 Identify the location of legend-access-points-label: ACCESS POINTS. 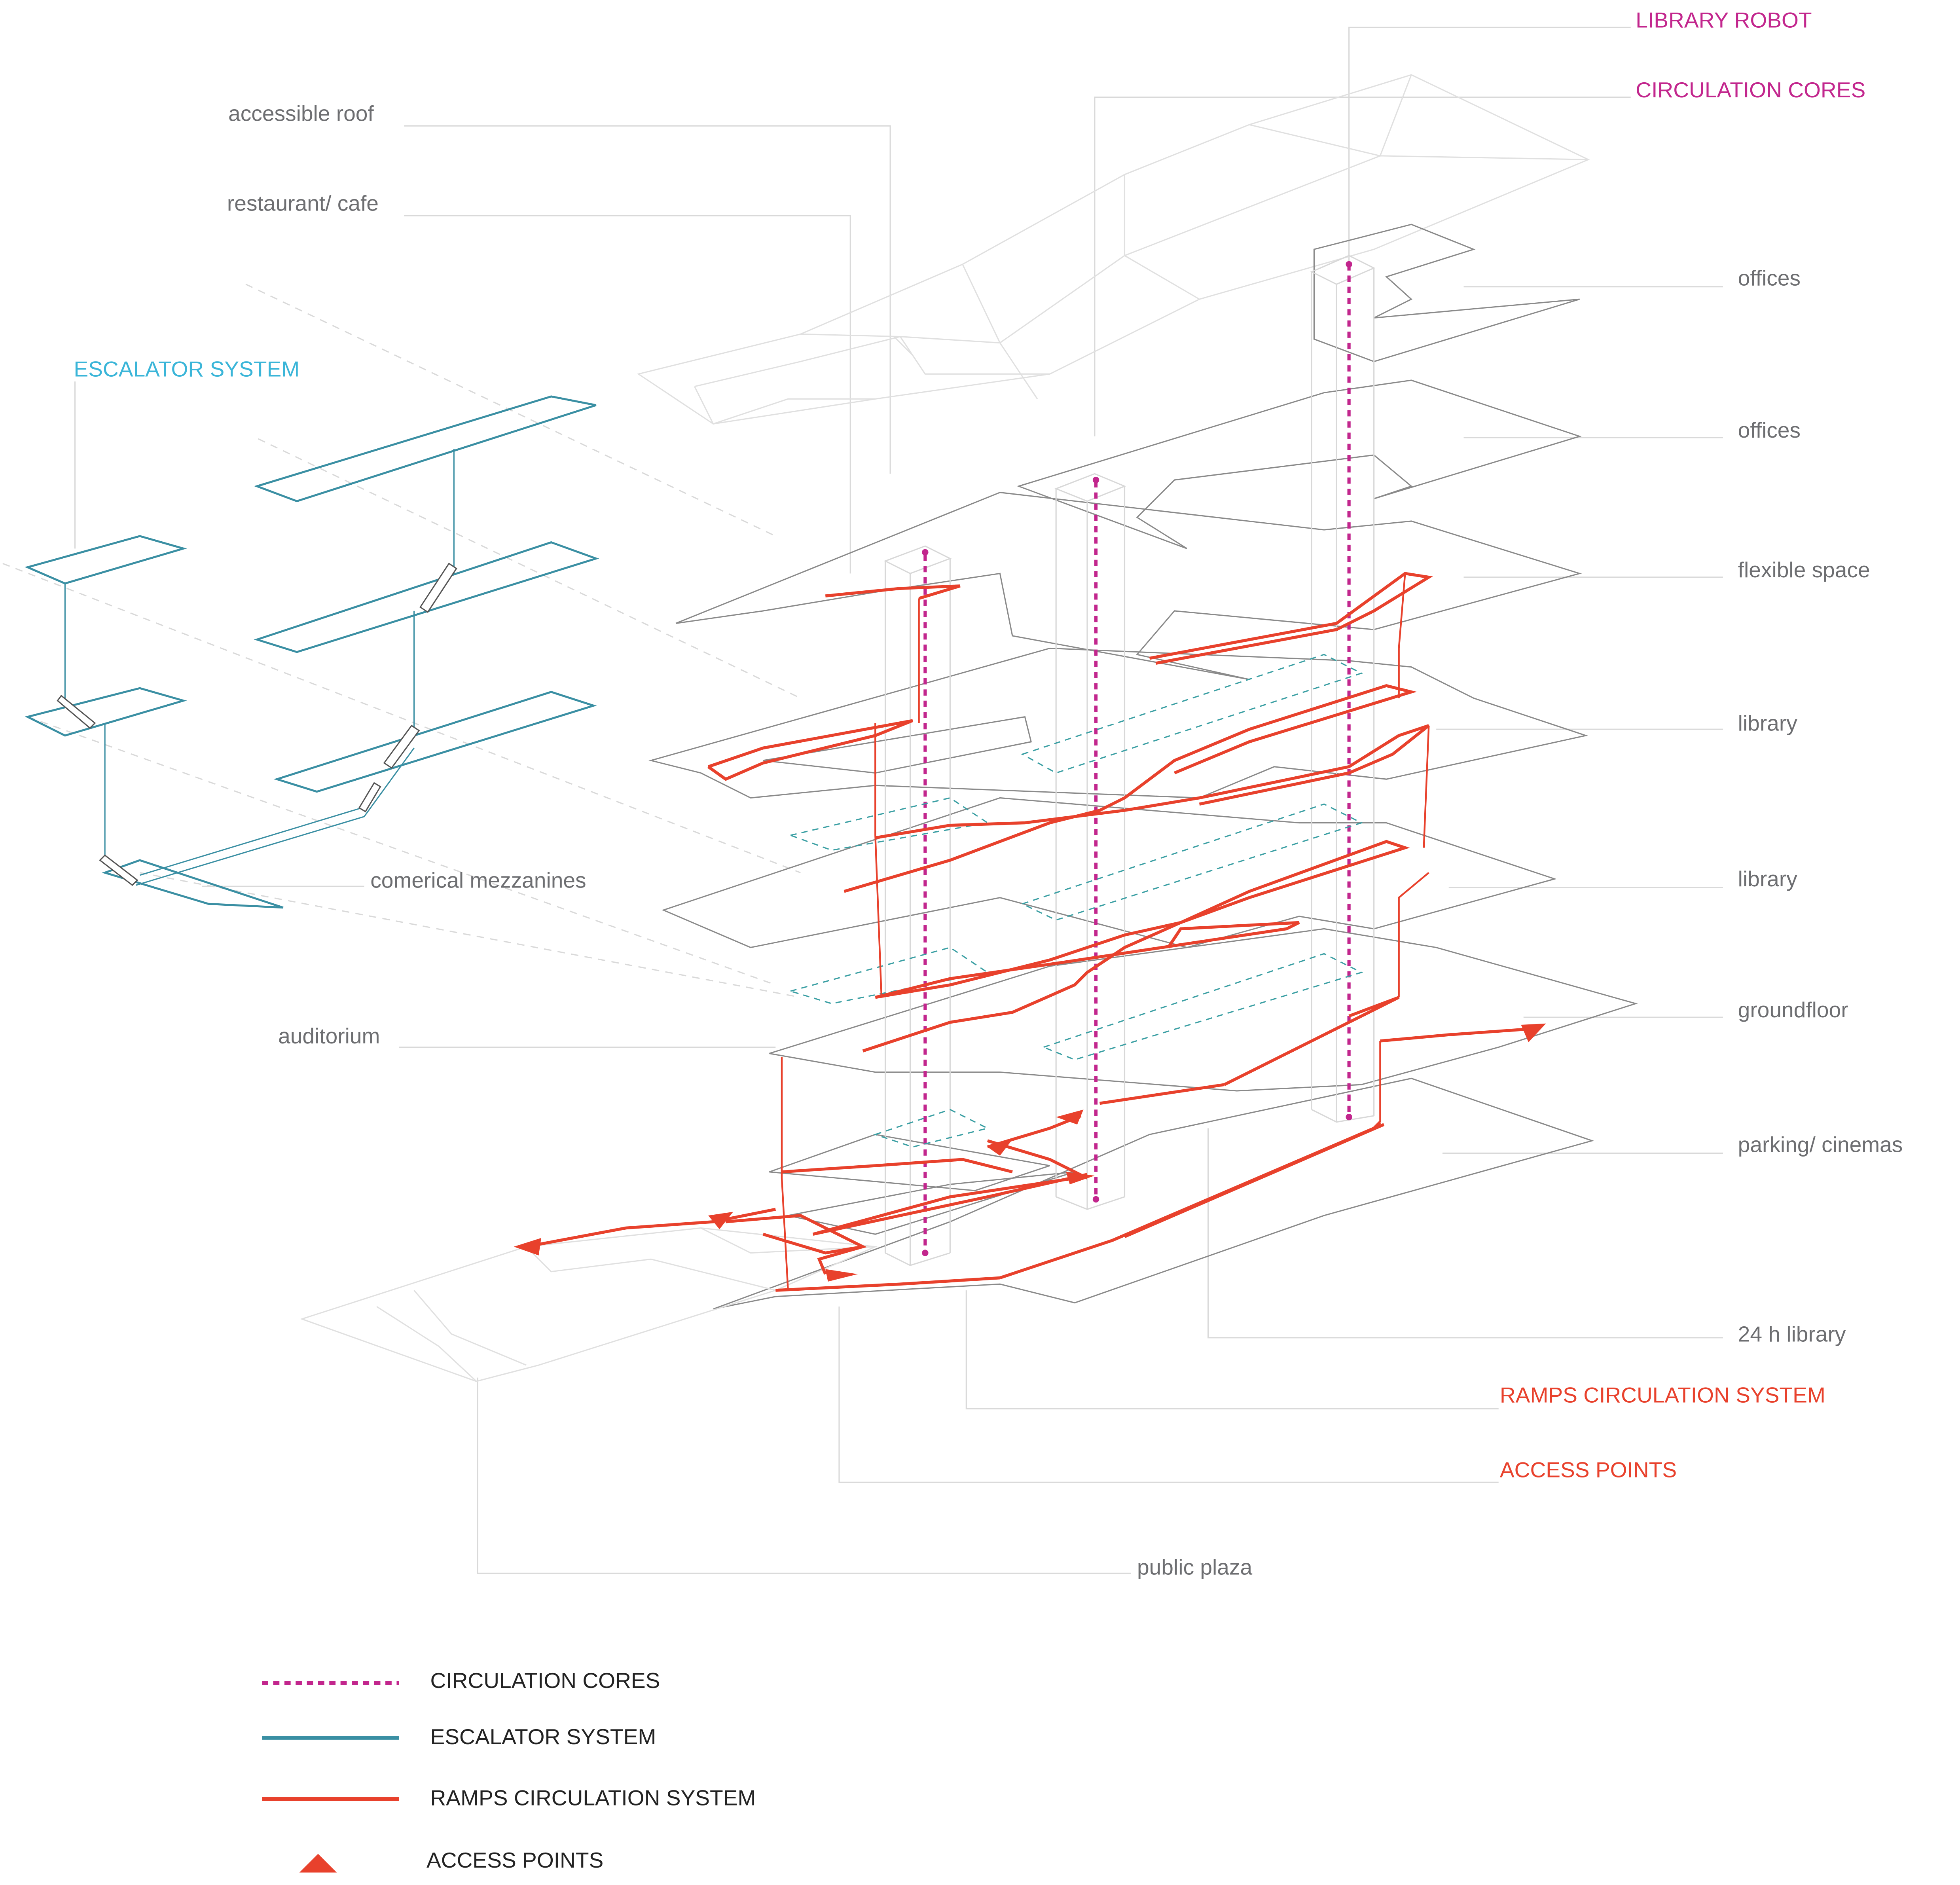
(514, 1860).